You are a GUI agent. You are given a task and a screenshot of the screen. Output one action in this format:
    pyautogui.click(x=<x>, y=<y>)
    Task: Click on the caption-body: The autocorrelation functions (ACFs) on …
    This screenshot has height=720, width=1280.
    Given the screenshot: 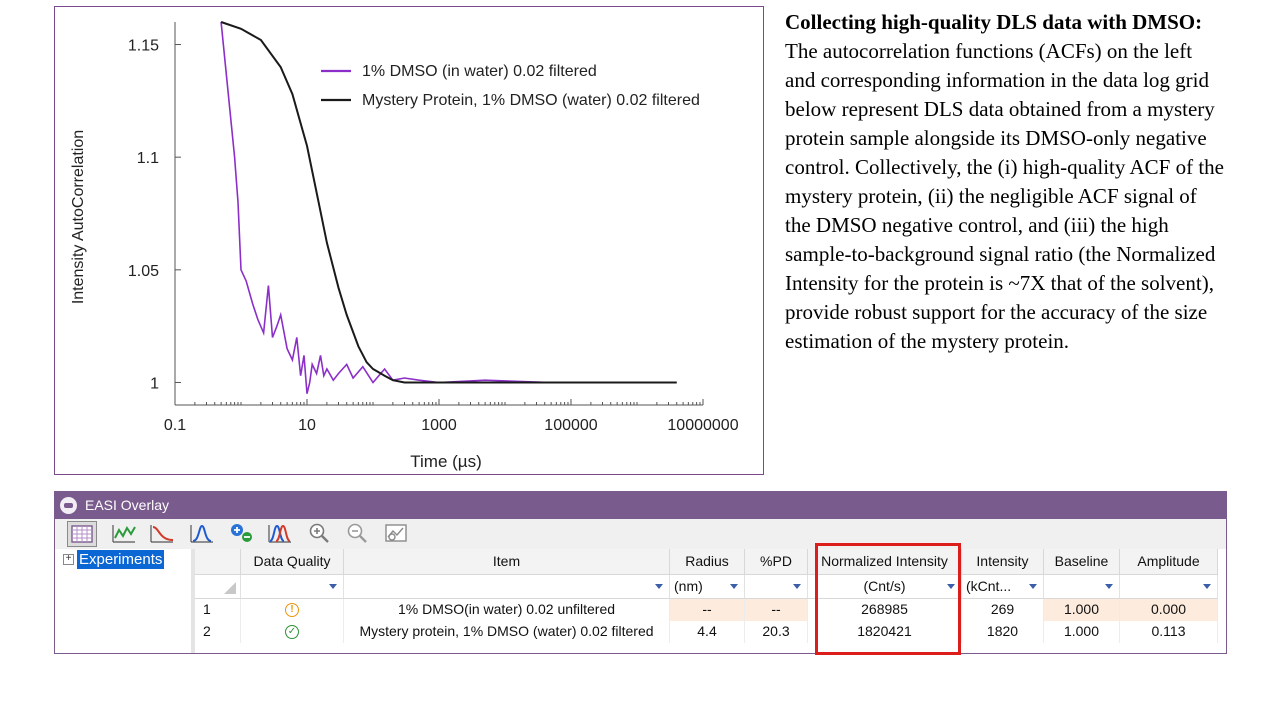 What is the action you would take?
    pyautogui.click(x=1004, y=196)
    